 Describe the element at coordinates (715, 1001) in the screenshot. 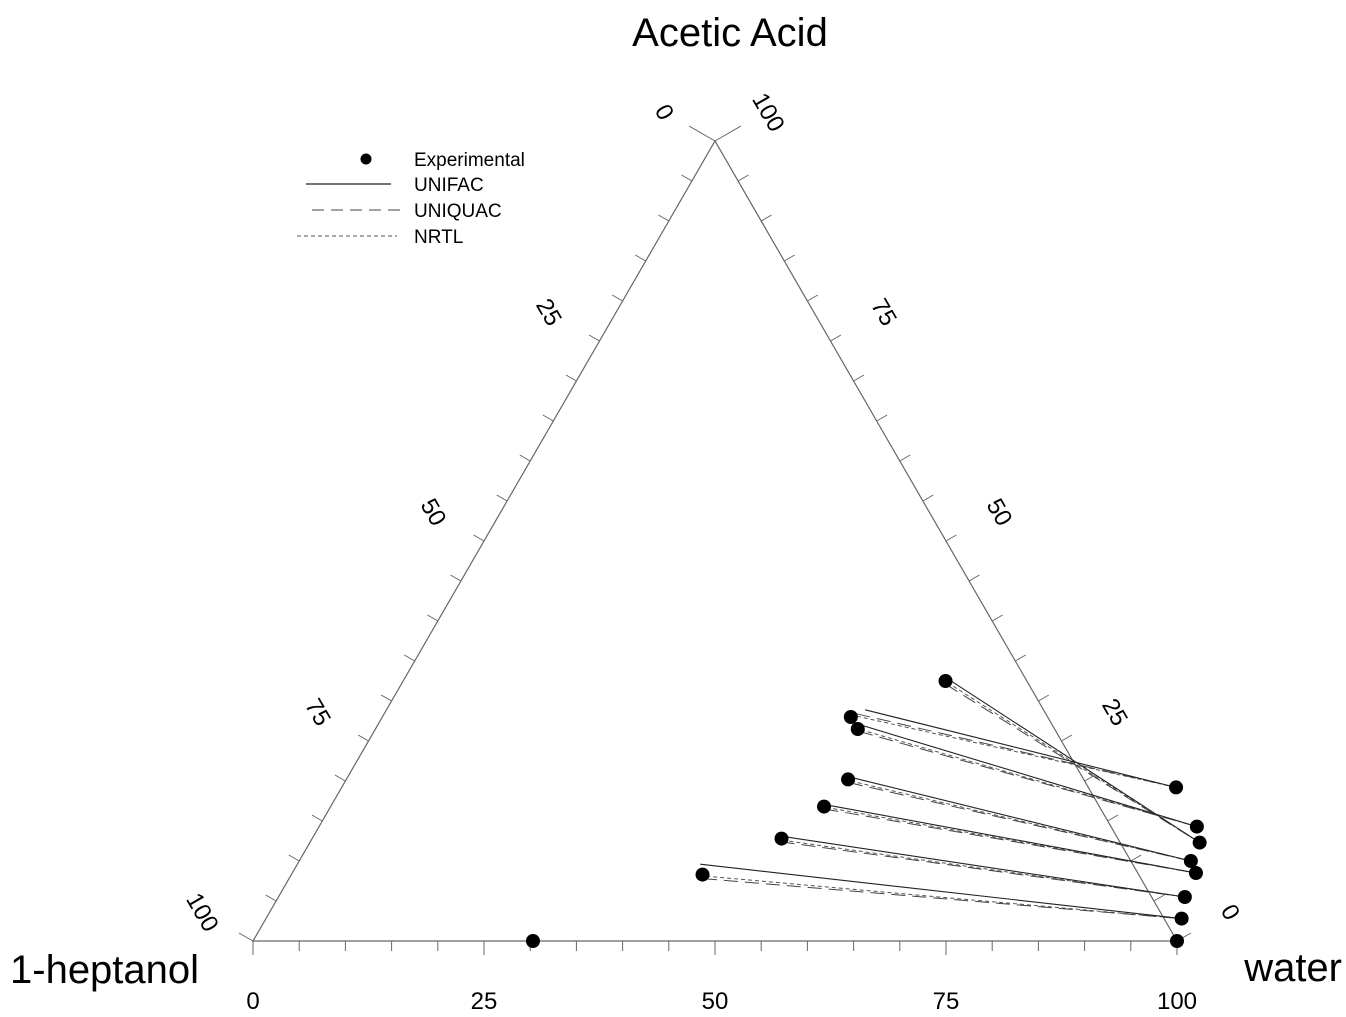

I see `bottom-tick-label: 50` at that location.